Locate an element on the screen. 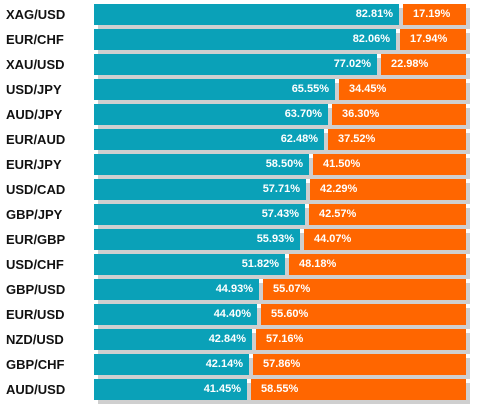 This screenshot has height=411, width=480. bar-row: GBP/USD 44.93% 55.07% is located at coordinates (240, 290).